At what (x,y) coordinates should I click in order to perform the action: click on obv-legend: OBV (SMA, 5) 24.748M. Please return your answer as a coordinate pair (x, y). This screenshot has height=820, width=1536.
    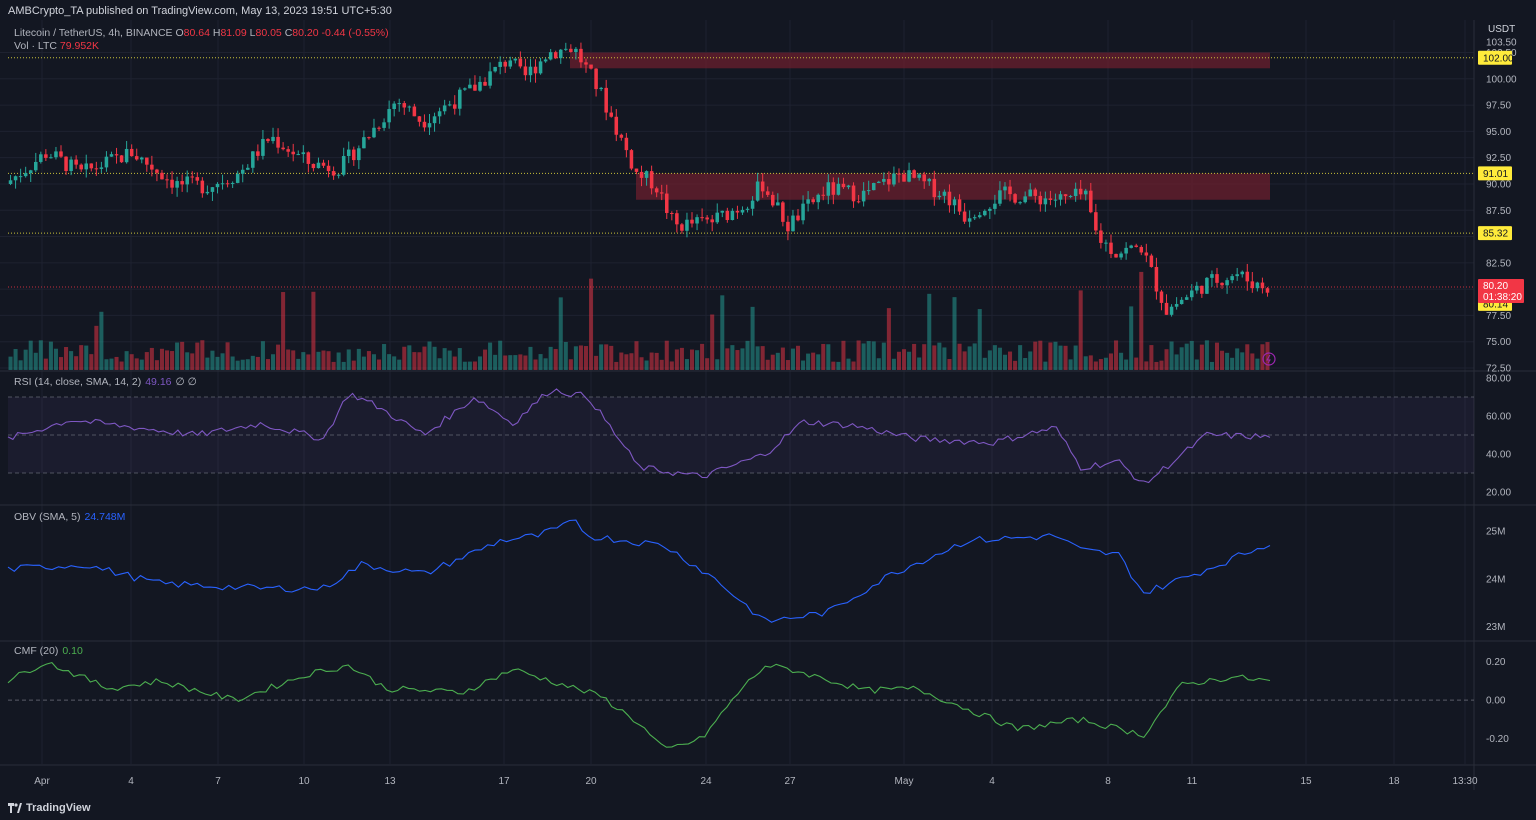
    Looking at the image, I should click on (69, 517).